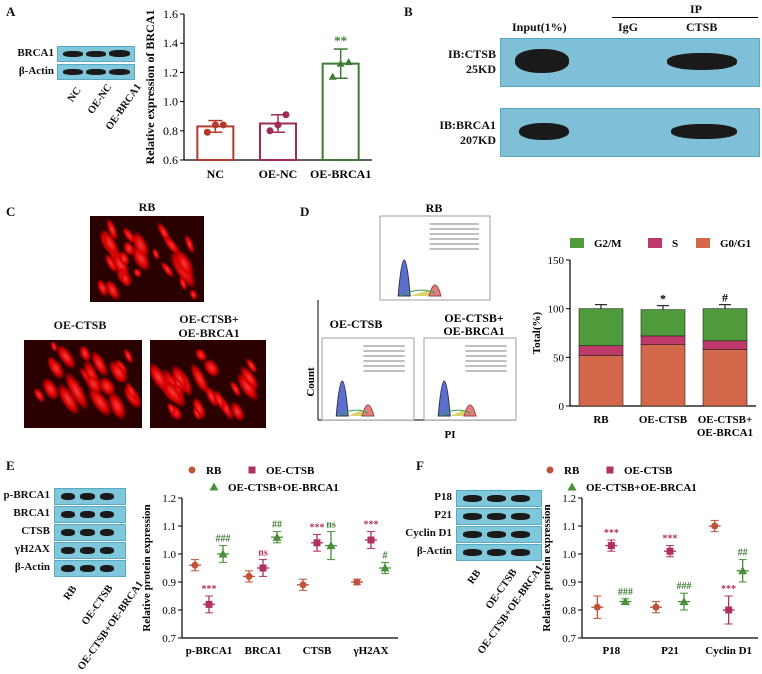 The height and width of the screenshot is (674, 762). Describe the element at coordinates (100, 99) in the screenshot. I see `lane-label: OE-NC` at that location.